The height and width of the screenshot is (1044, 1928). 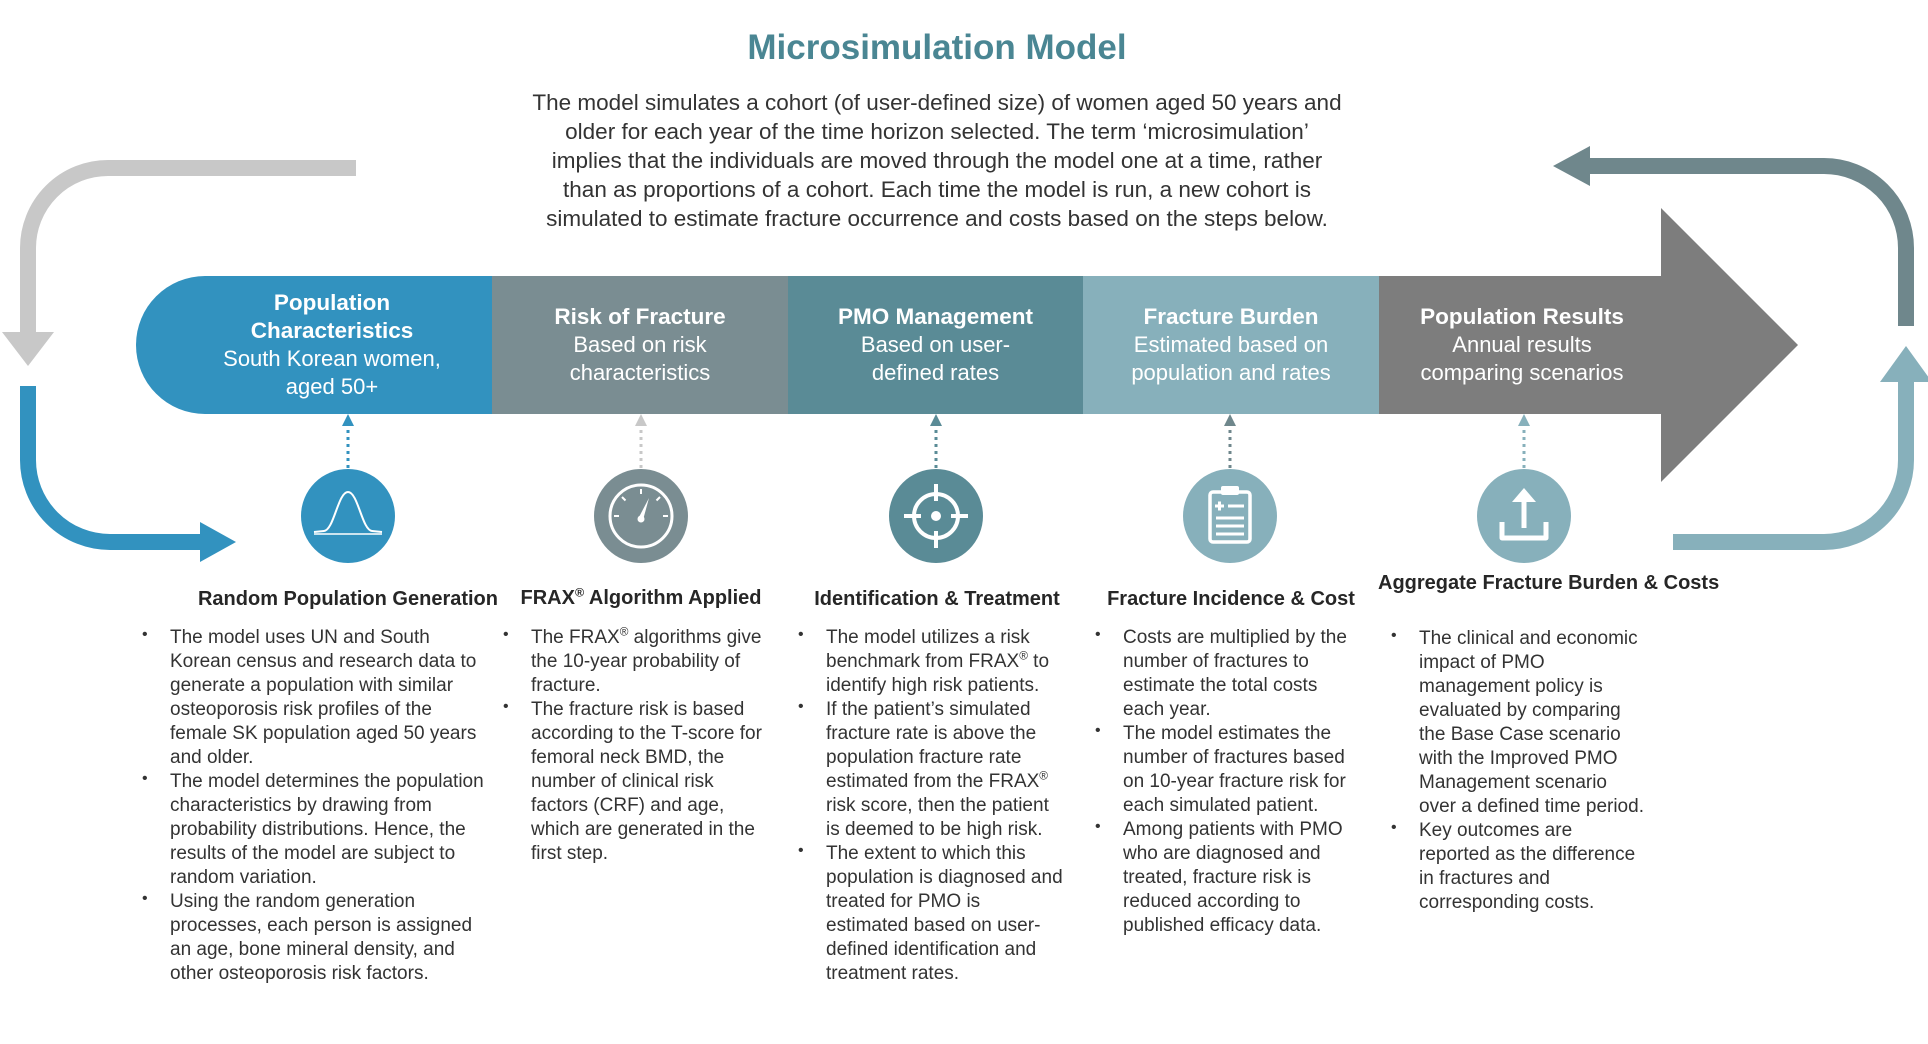 What do you see at coordinates (628, 757) in the screenshot?
I see `bullet-line: femoral neck BMD, the` at bounding box center [628, 757].